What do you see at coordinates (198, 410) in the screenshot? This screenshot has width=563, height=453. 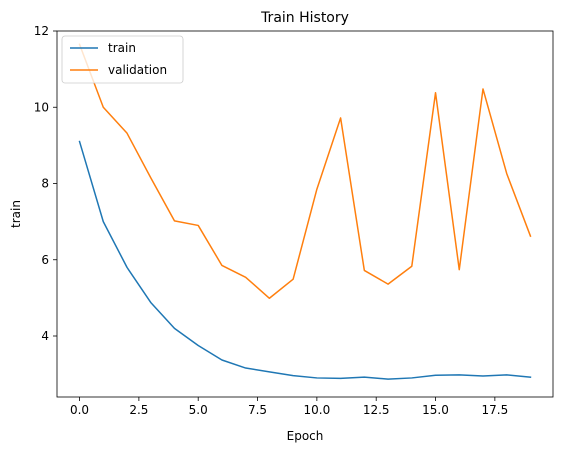 I see `x-tick-label: 5.0` at bounding box center [198, 410].